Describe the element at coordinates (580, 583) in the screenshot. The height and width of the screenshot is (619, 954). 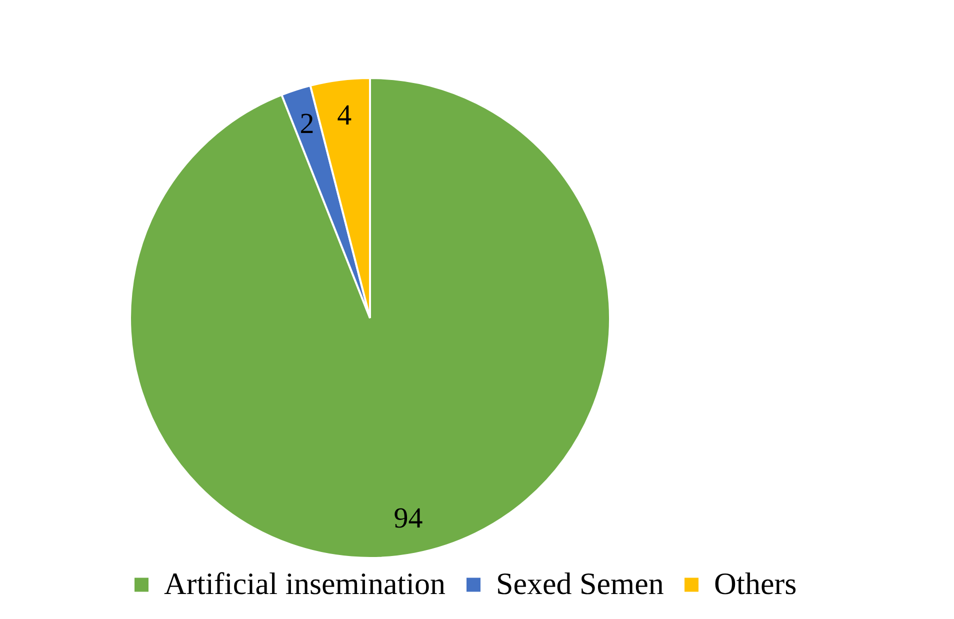
I see `legend-label: Sexed Semen` at that location.